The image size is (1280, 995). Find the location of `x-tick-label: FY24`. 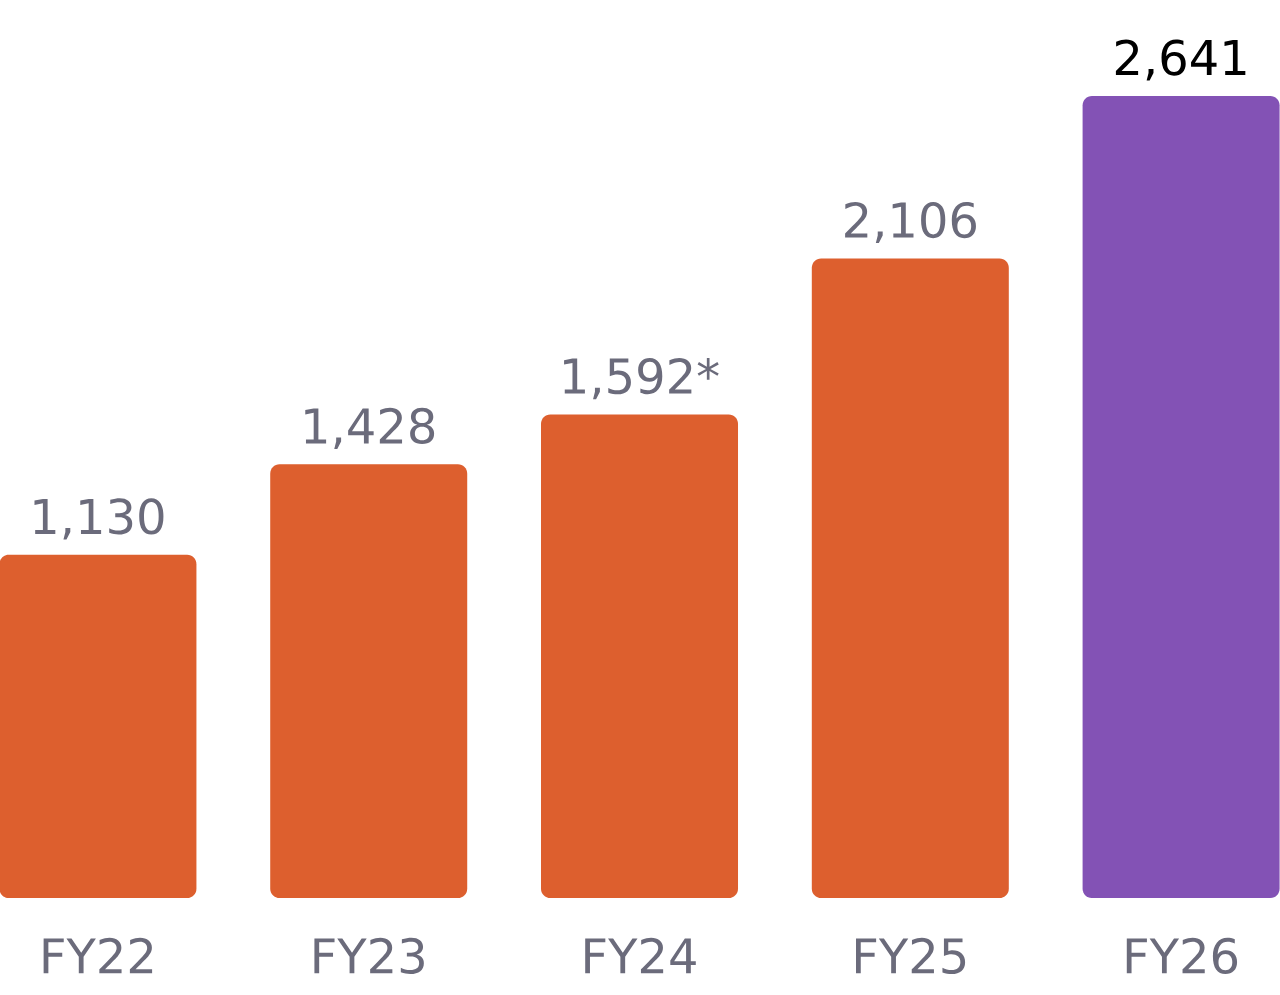

x-tick-label: FY24 is located at coordinates (640, 955).